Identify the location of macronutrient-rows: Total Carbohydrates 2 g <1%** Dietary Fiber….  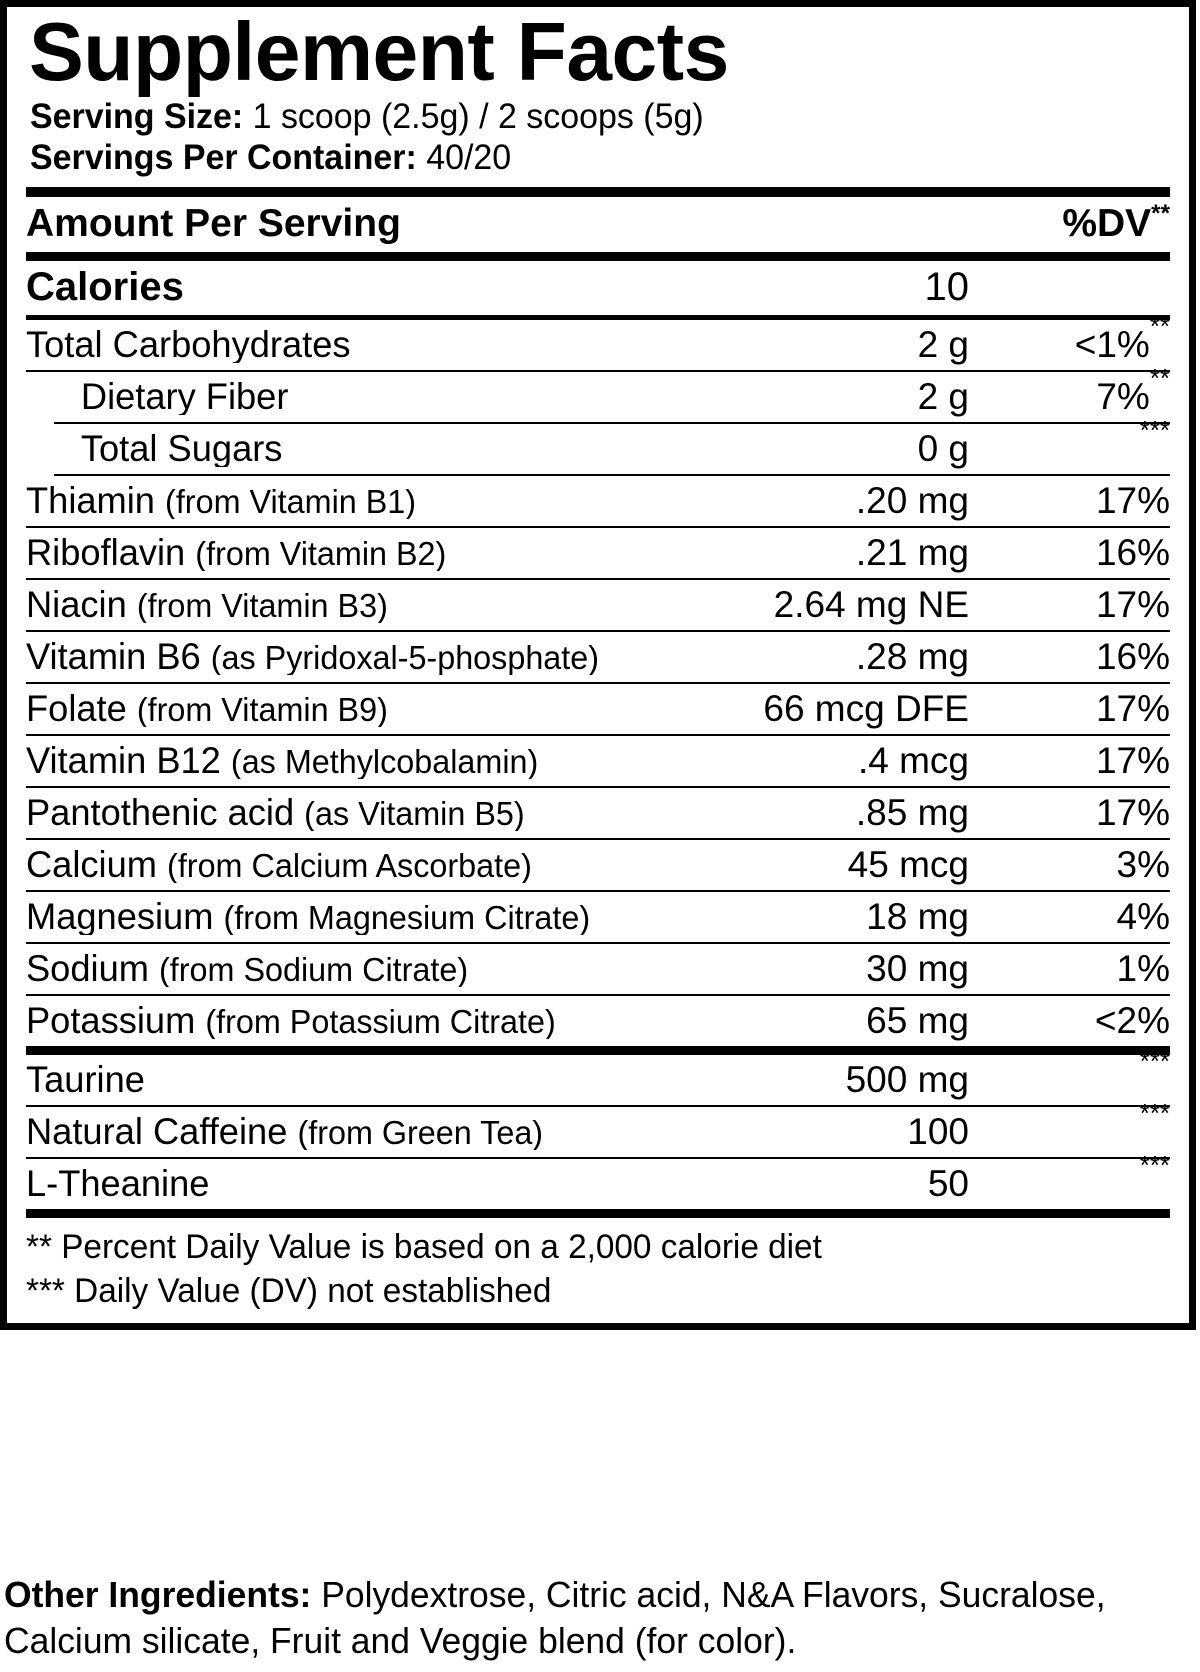
(598, 395).